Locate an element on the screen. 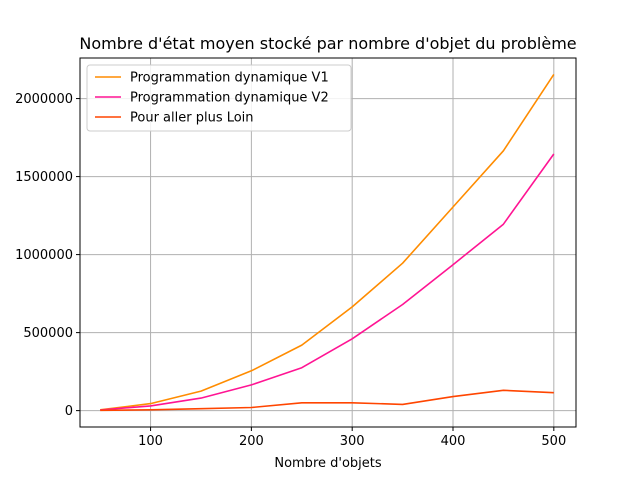 The image size is (640, 480). legend-box is located at coordinates (219, 98).